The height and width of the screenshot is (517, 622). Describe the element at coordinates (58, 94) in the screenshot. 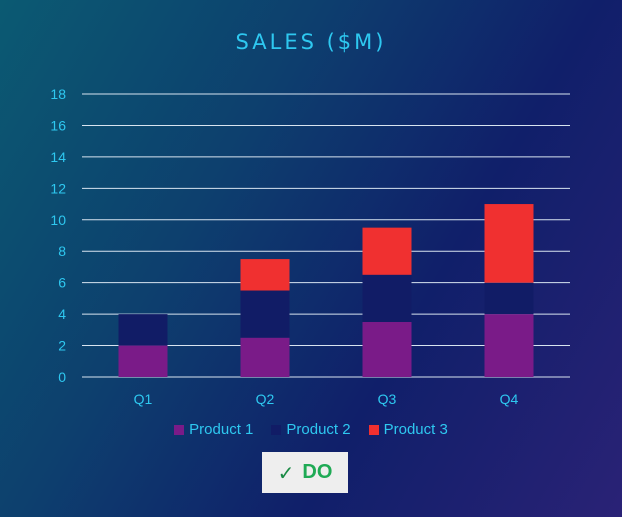

I see `y-tick-label: 18` at that location.